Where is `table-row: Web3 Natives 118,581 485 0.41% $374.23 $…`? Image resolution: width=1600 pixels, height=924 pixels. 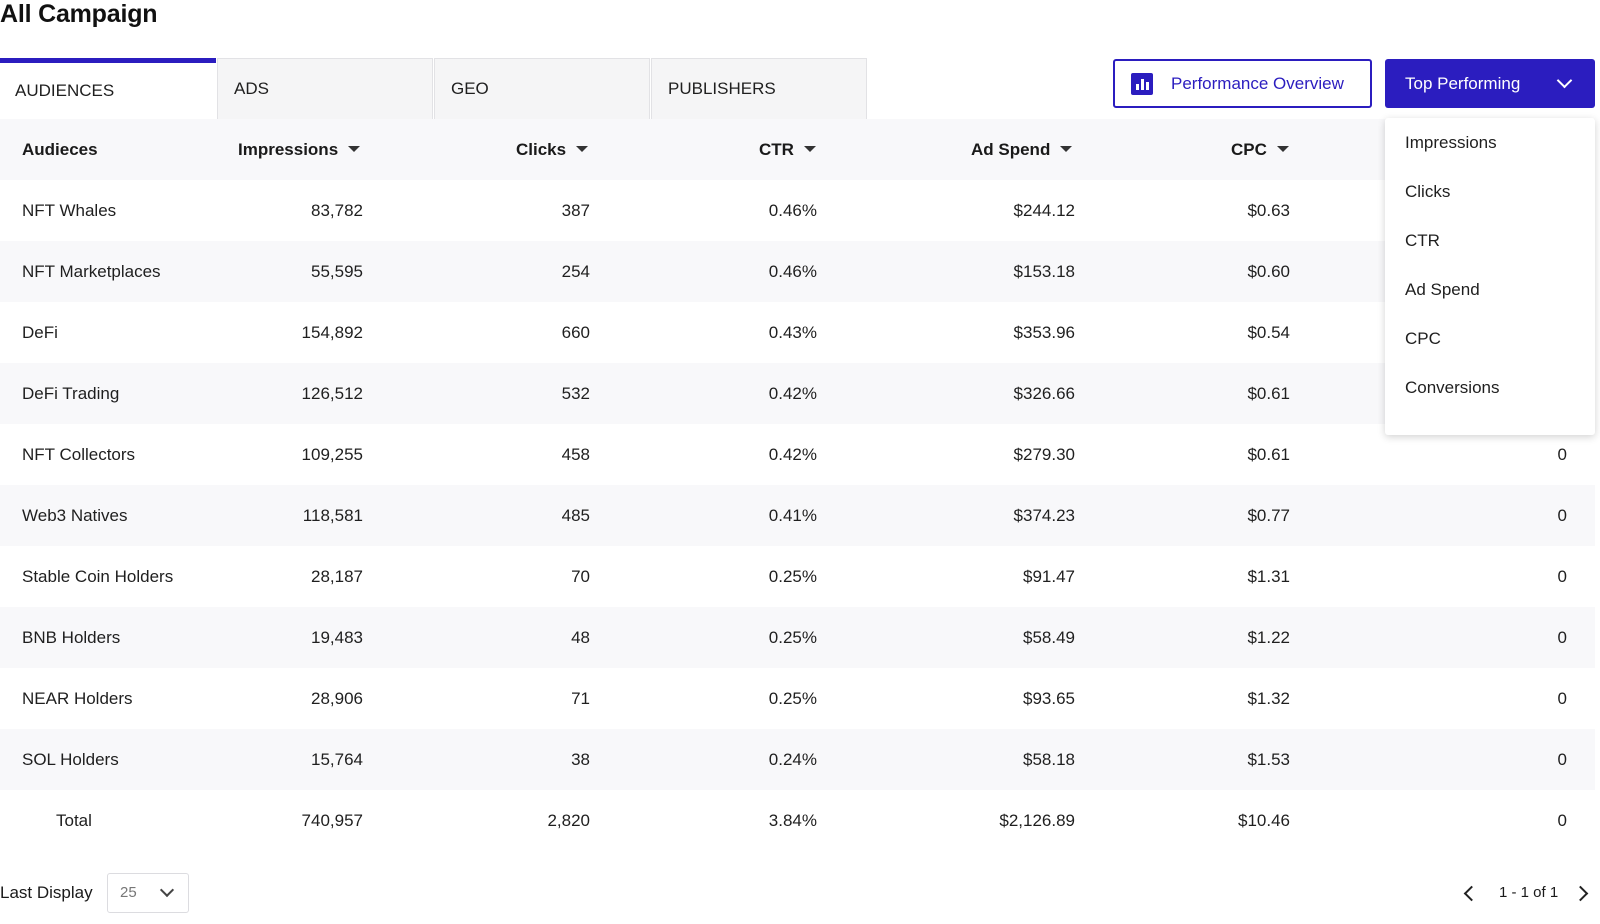 table-row: Web3 Natives 118,581 485 0.41% $374.23 $… is located at coordinates (797, 515).